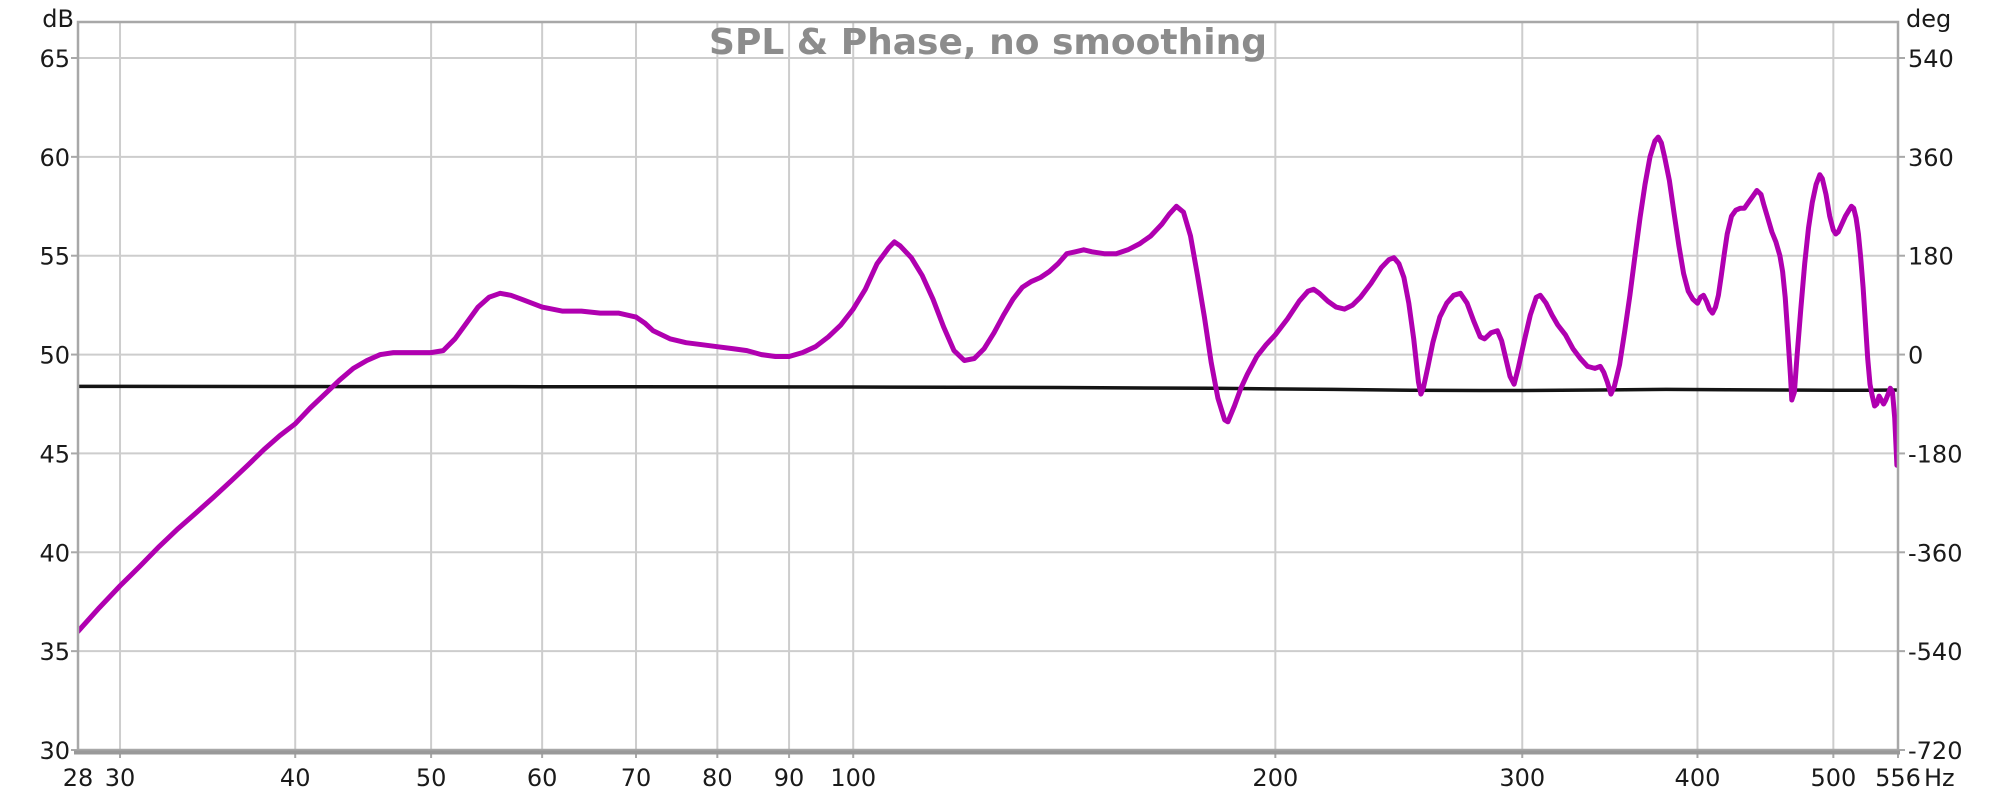  What do you see at coordinates (120, 778) in the screenshot?
I see `x-tick-label: 30` at bounding box center [120, 778].